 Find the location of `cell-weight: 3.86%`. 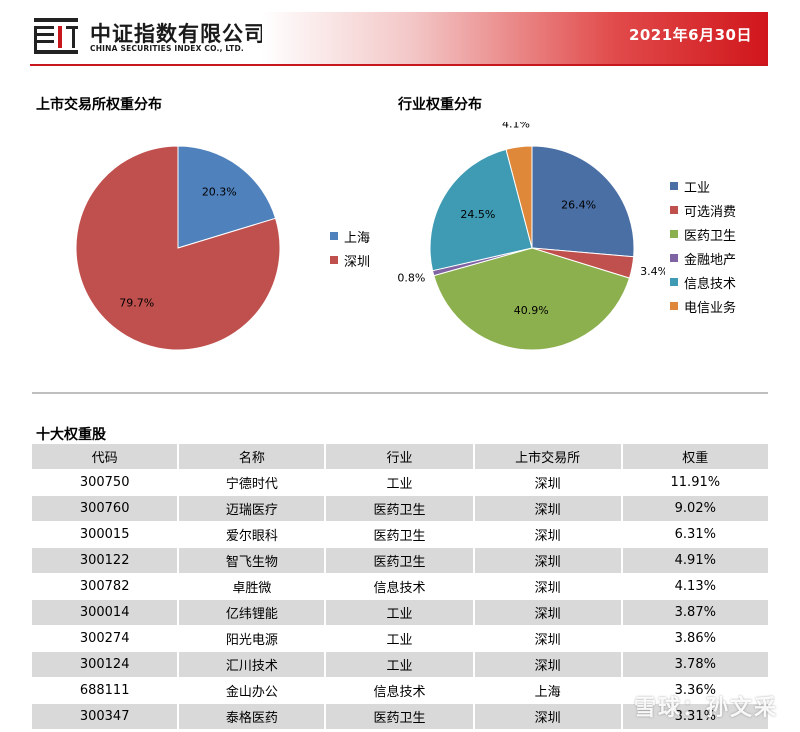

cell-weight: 3.86% is located at coordinates (695, 639).